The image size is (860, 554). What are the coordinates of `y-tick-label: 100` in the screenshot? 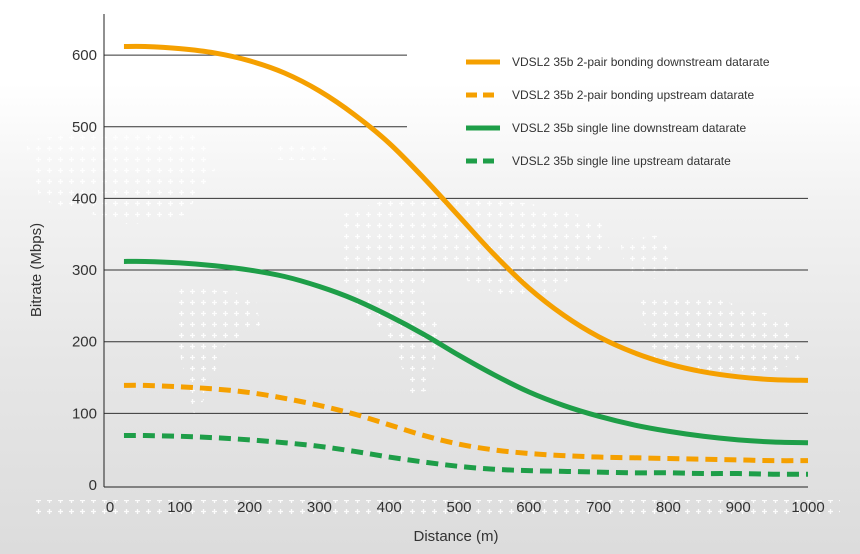 It's located at (84, 413).